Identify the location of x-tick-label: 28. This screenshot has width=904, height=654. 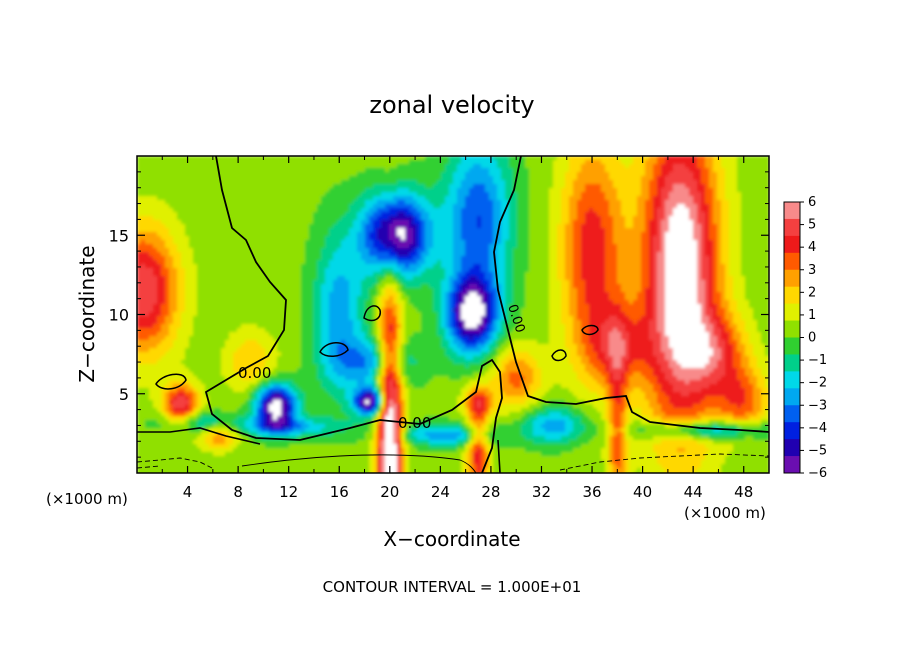
(490, 492).